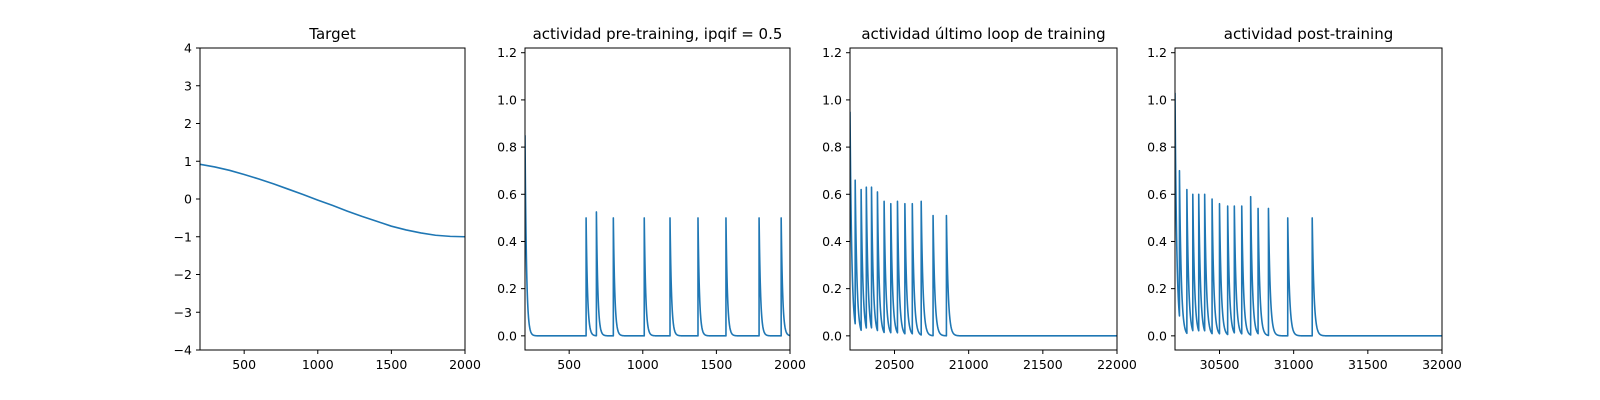 The image size is (1600, 400). I want to click on subplot-title: actividad pre-training, ipqif = 0.5, so click(658, 34).